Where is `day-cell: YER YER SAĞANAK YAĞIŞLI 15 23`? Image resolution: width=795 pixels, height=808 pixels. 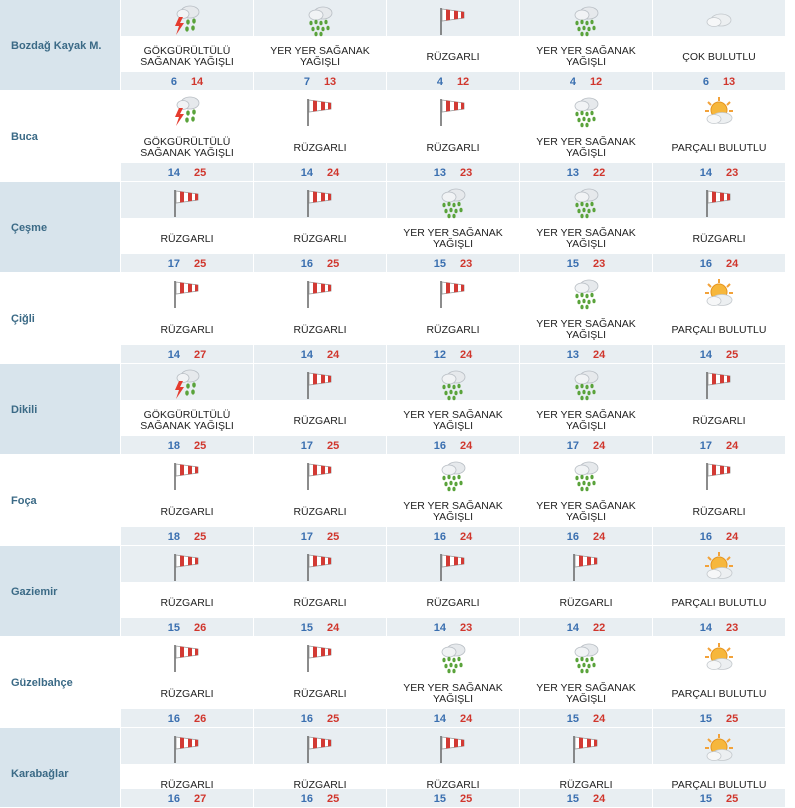 day-cell: YER YER SAĞANAK YAĞIŞLI 15 23 is located at coordinates (585, 227).